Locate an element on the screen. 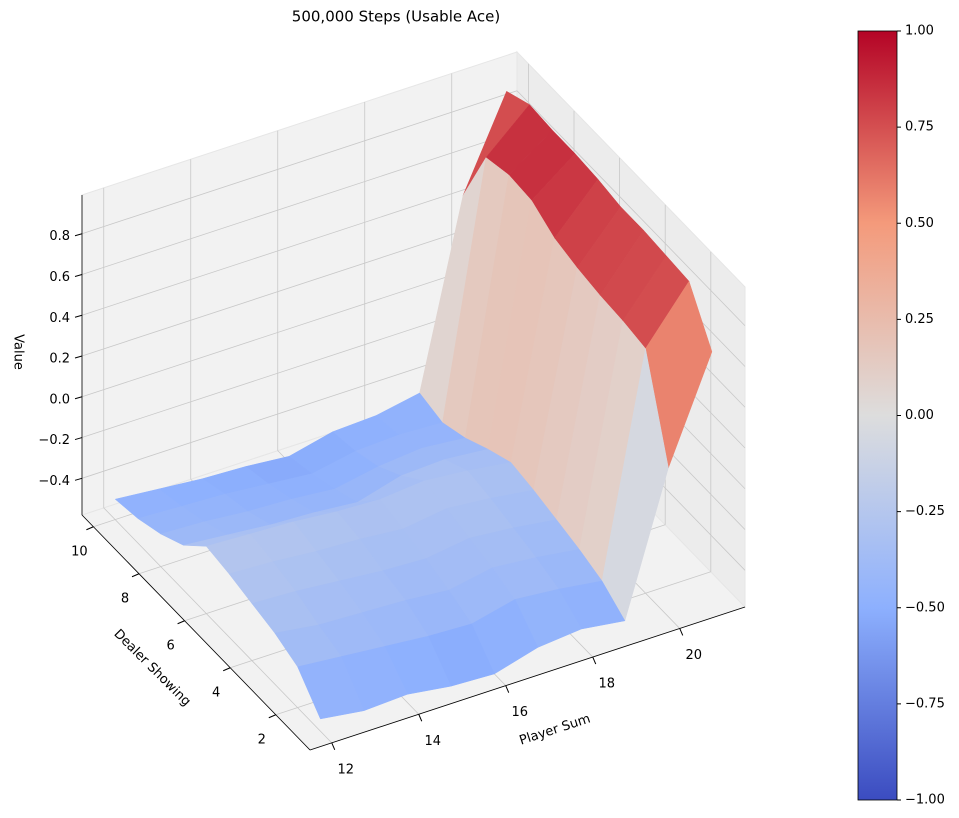  surface-facet is located at coordinates (331, 688).